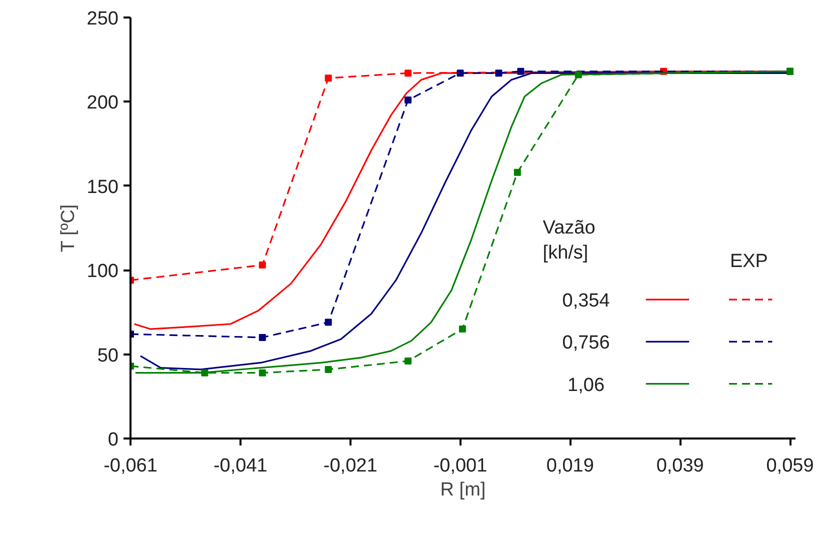 Image resolution: width=819 pixels, height=541 pixels. I want to click on x-tick-label: -0,001, so click(460, 466).